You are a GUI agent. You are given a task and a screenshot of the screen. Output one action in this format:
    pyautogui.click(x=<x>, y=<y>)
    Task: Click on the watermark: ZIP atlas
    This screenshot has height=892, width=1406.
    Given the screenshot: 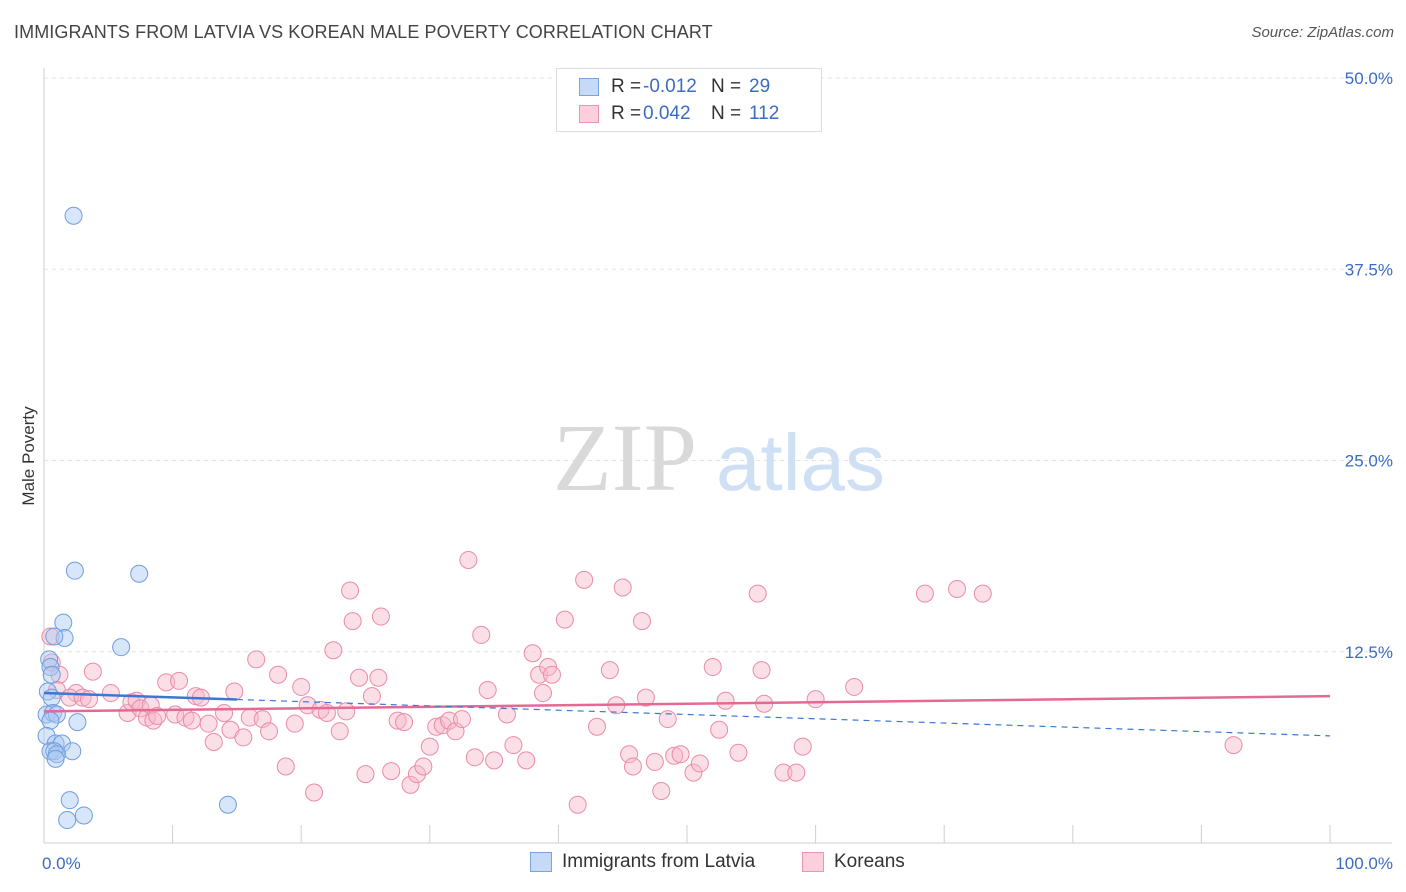 What is the action you would take?
    pyautogui.click(x=719, y=457)
    